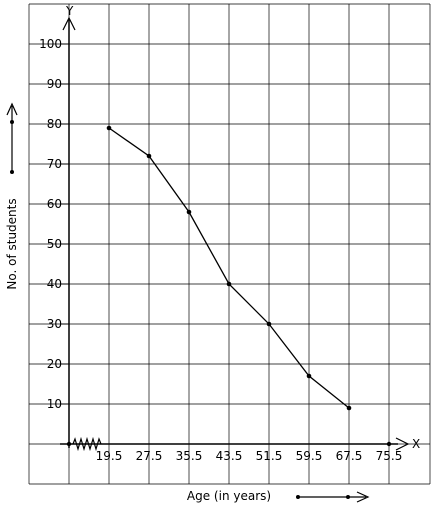 The width and height of the screenshot is (434, 510). I want to click on x-tick-labels: 19.5 27.5 35.5 43.5 51.5 59.5 67.5 75.5, so click(249, 456).